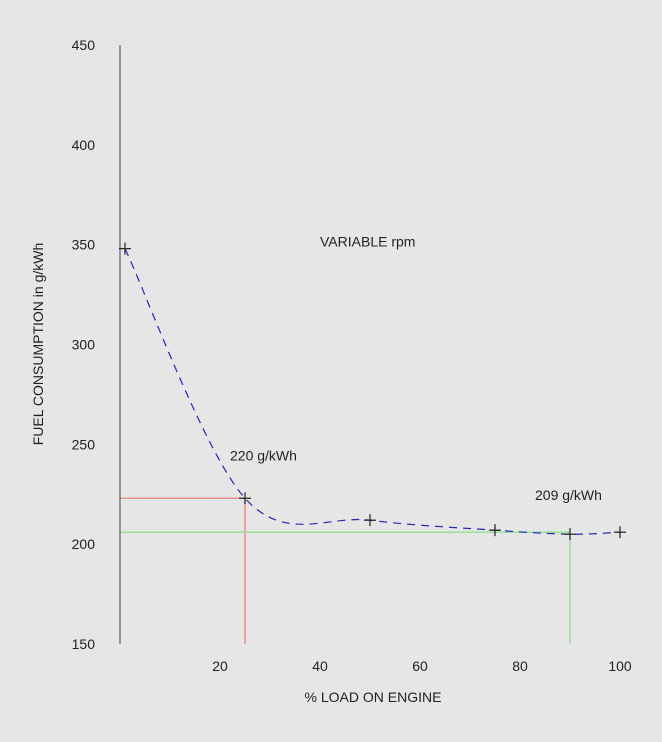 Image resolution: width=662 pixels, height=742 pixels. What do you see at coordinates (220, 666) in the screenshot?
I see `x-tick-label: 20` at bounding box center [220, 666].